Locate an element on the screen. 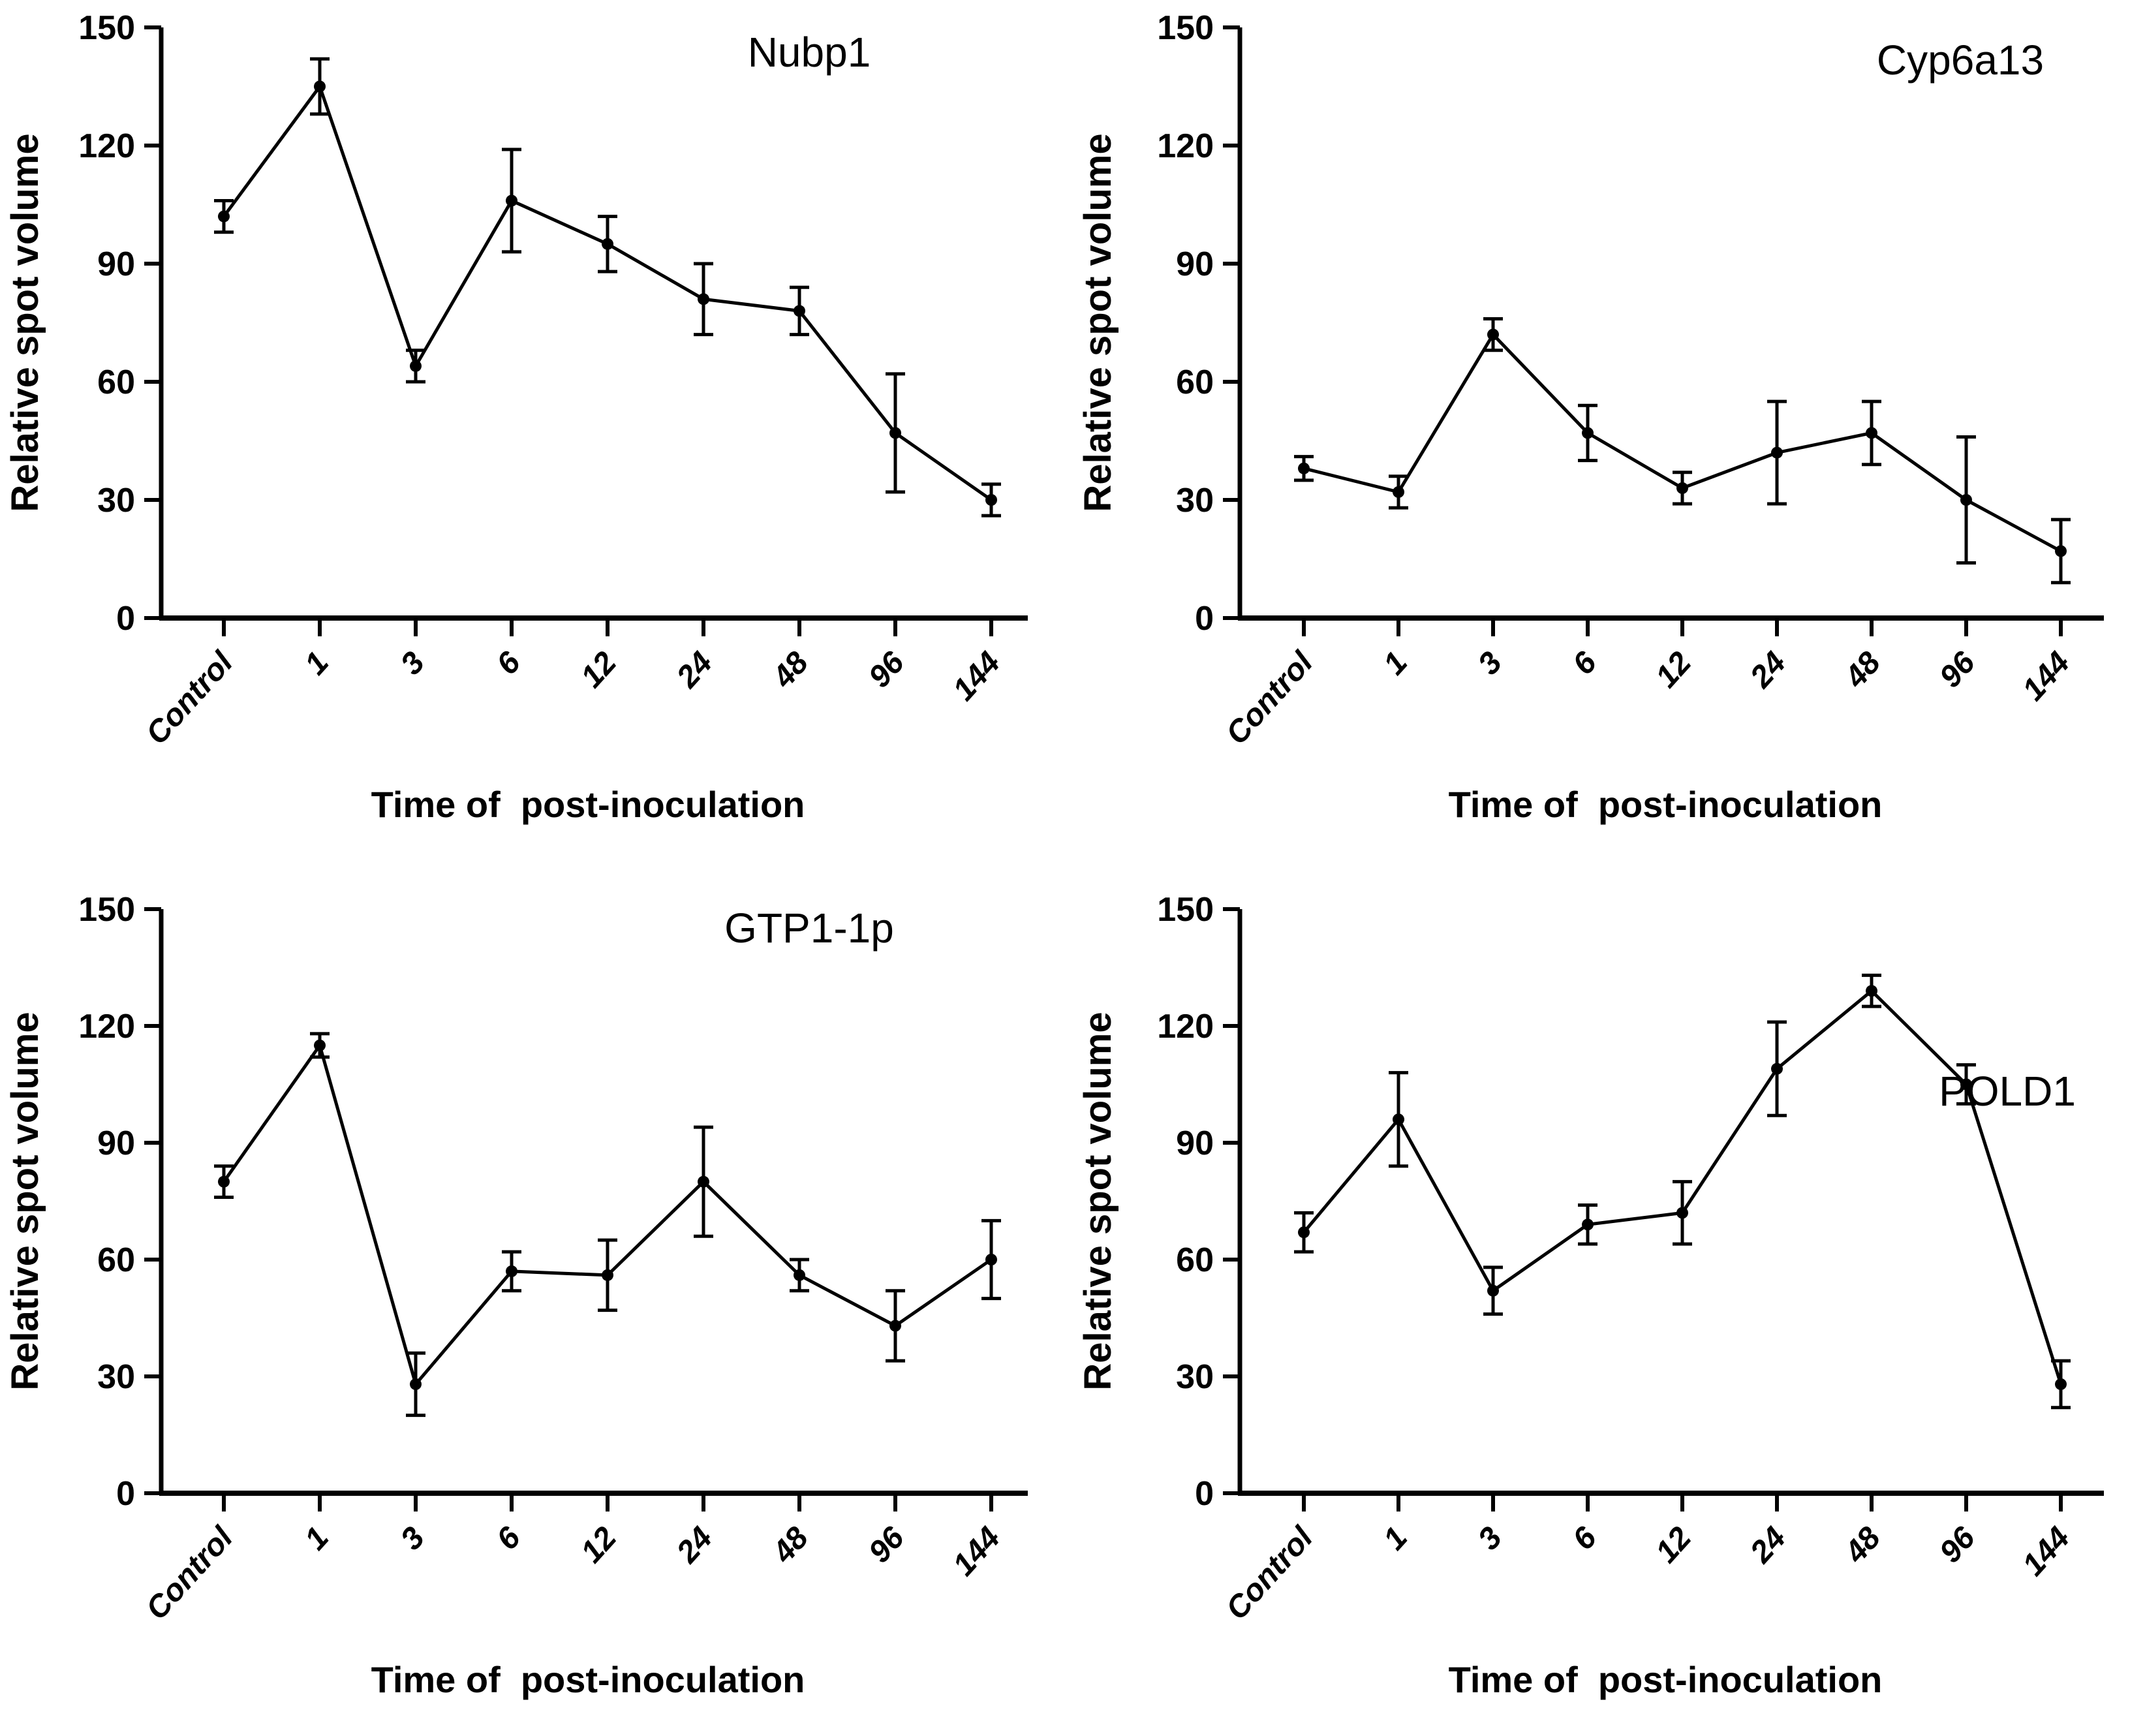 The image size is (2145, 1736). error-bars is located at coordinates (1683, 451).